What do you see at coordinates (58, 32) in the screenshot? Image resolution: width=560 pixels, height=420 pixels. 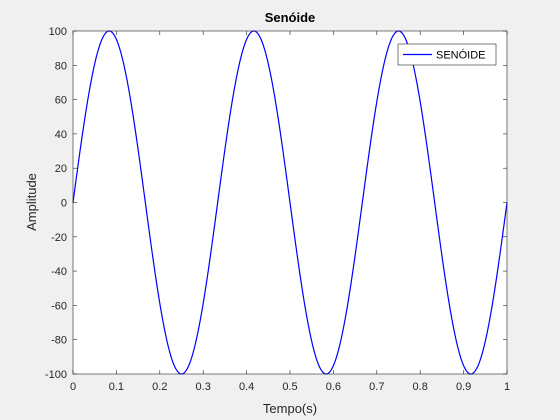 I see `y-tick-label: 100` at bounding box center [58, 32].